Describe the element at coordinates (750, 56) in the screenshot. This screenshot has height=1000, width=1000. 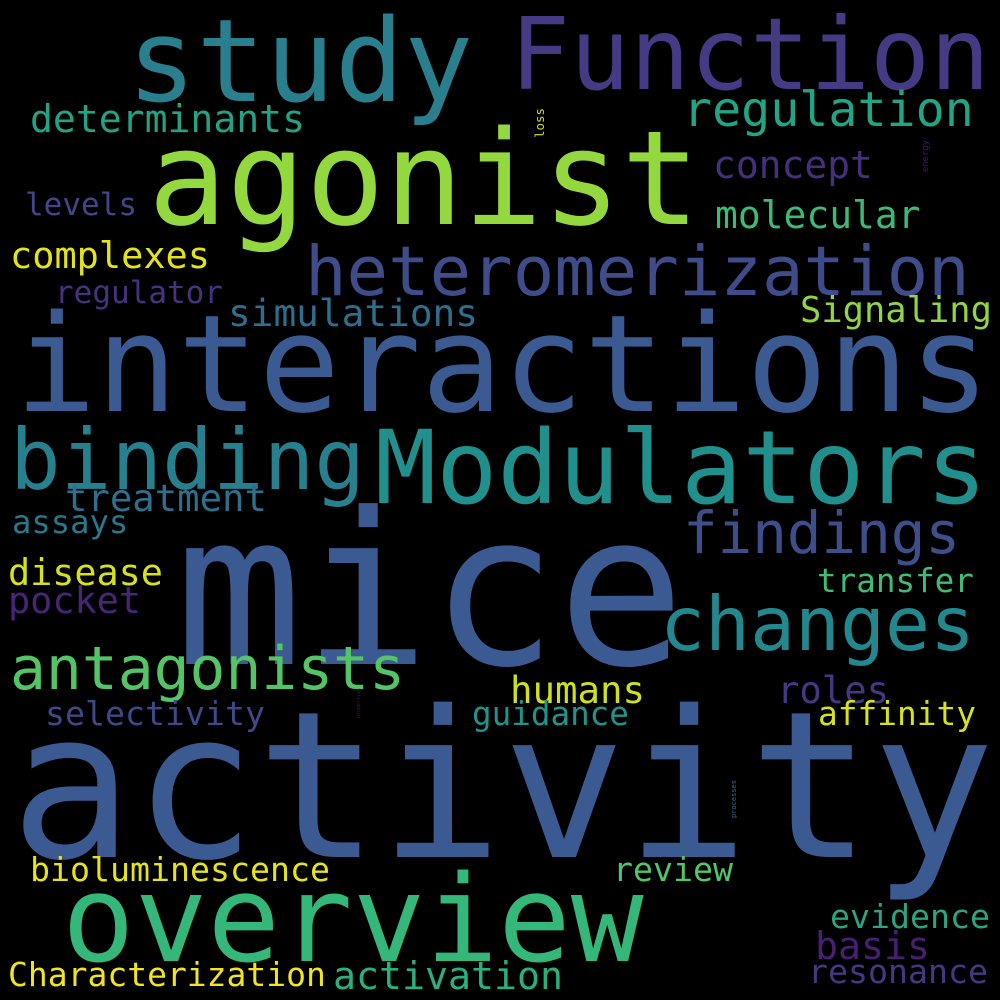
I see `word-function: Function` at that location.